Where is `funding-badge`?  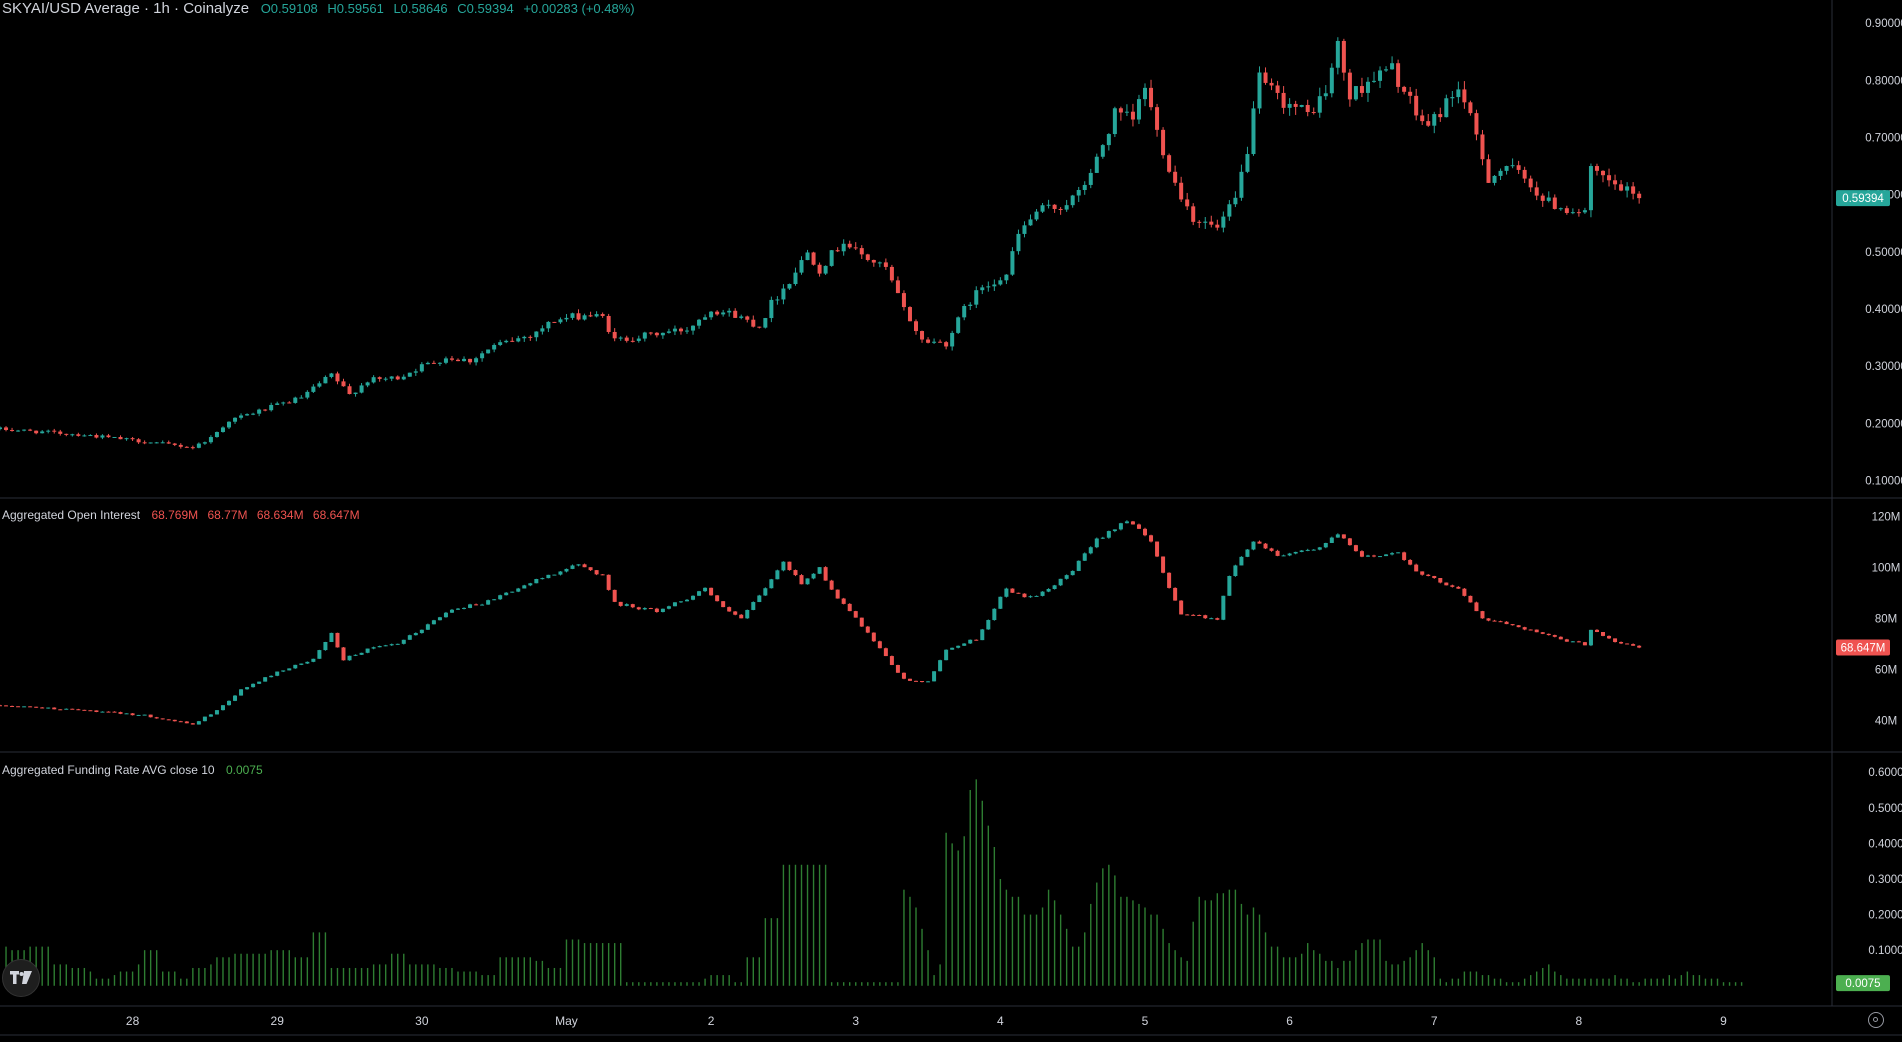
funding-badge is located at coordinates (1863, 983).